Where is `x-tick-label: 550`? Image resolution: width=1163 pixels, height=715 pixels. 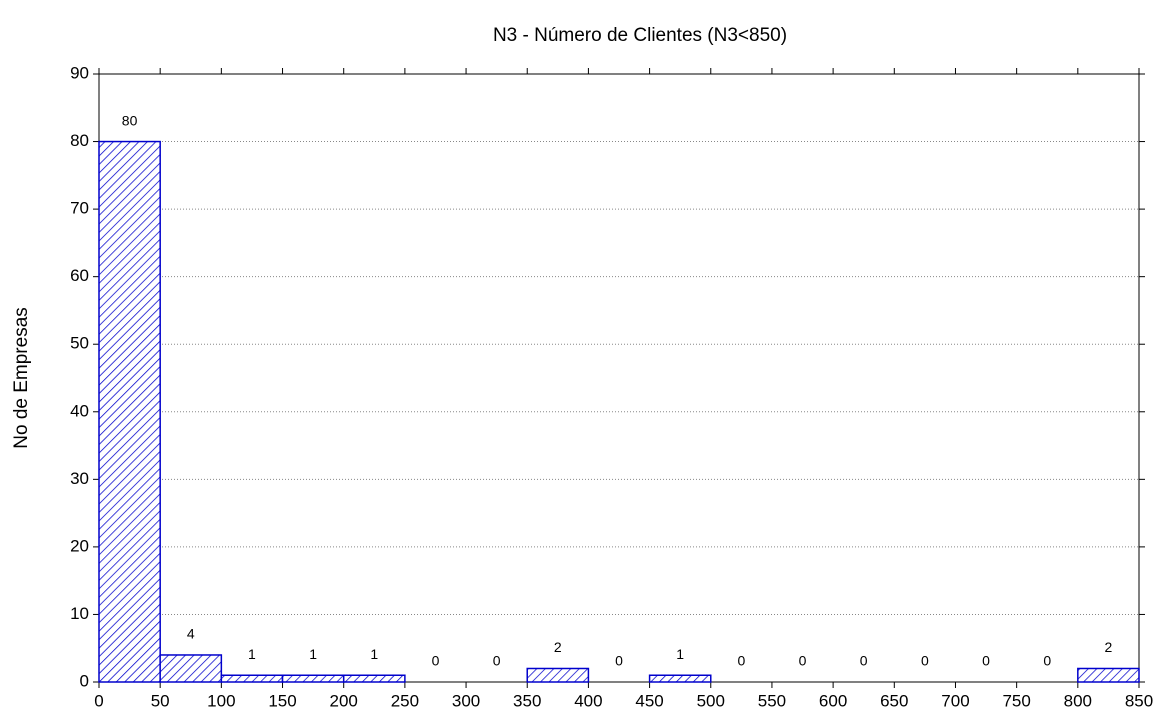
x-tick-label: 550 is located at coordinates (772, 700).